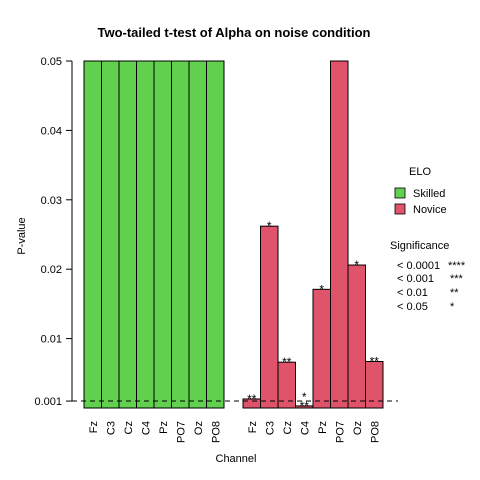  I want to click on x-axis-label: Channel, so click(236, 459).